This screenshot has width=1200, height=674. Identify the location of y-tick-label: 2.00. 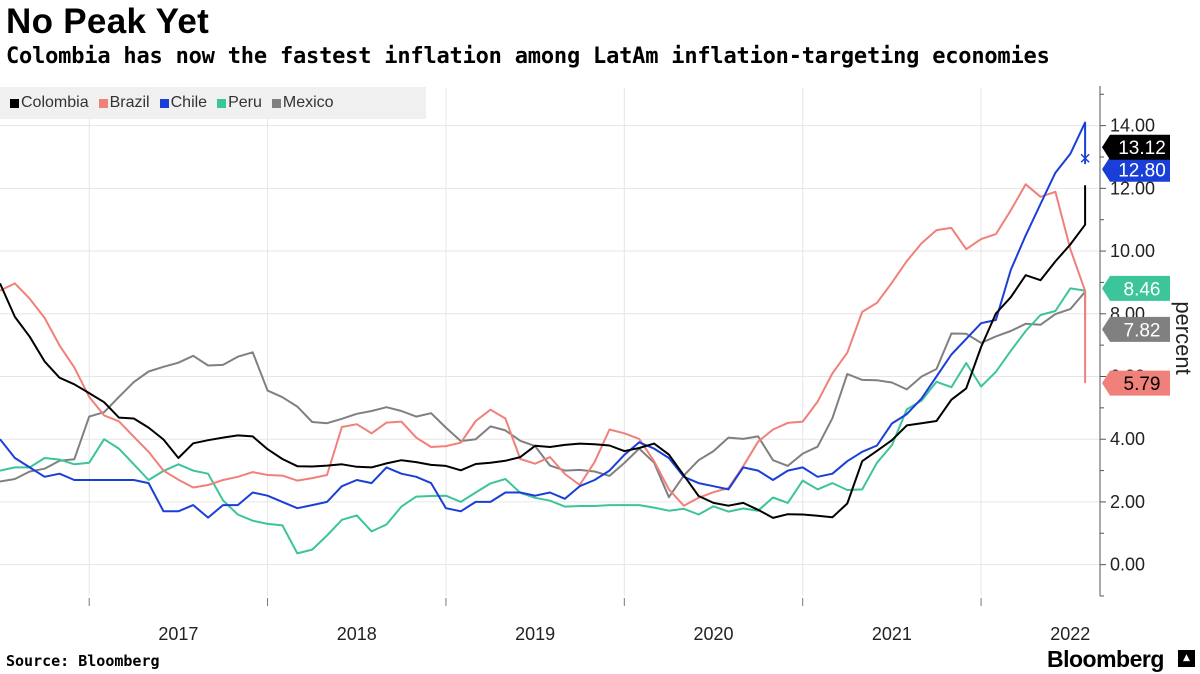
(1127, 502).